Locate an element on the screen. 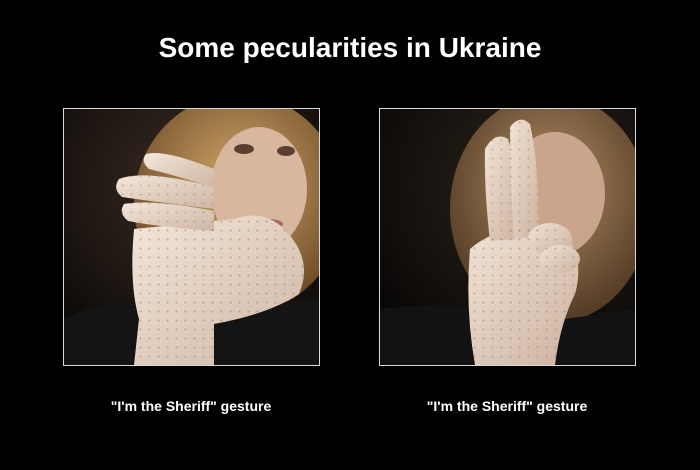  page-title: Some pecularities in Ukraine is located at coordinates (350, 47).